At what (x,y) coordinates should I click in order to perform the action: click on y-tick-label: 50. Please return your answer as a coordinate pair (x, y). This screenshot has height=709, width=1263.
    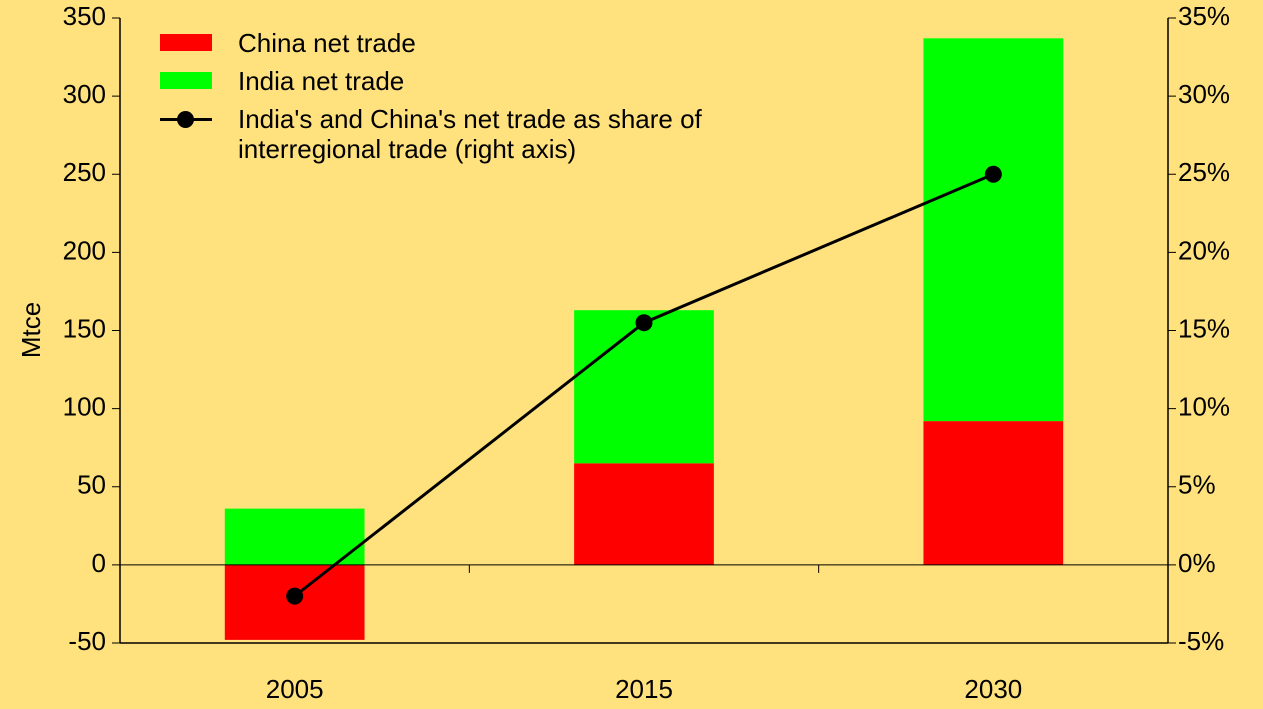
    Looking at the image, I should click on (91, 485).